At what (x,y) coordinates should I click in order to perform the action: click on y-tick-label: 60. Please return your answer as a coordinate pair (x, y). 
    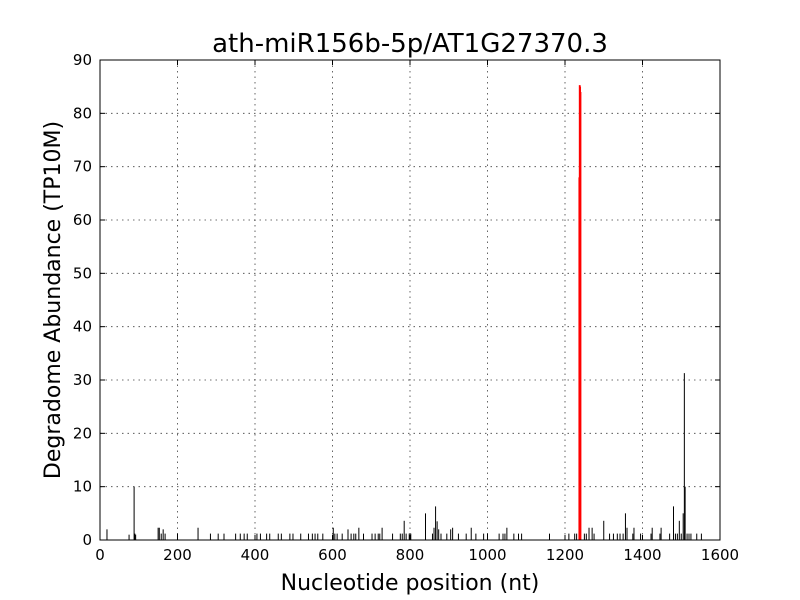
    Looking at the image, I should click on (82, 220).